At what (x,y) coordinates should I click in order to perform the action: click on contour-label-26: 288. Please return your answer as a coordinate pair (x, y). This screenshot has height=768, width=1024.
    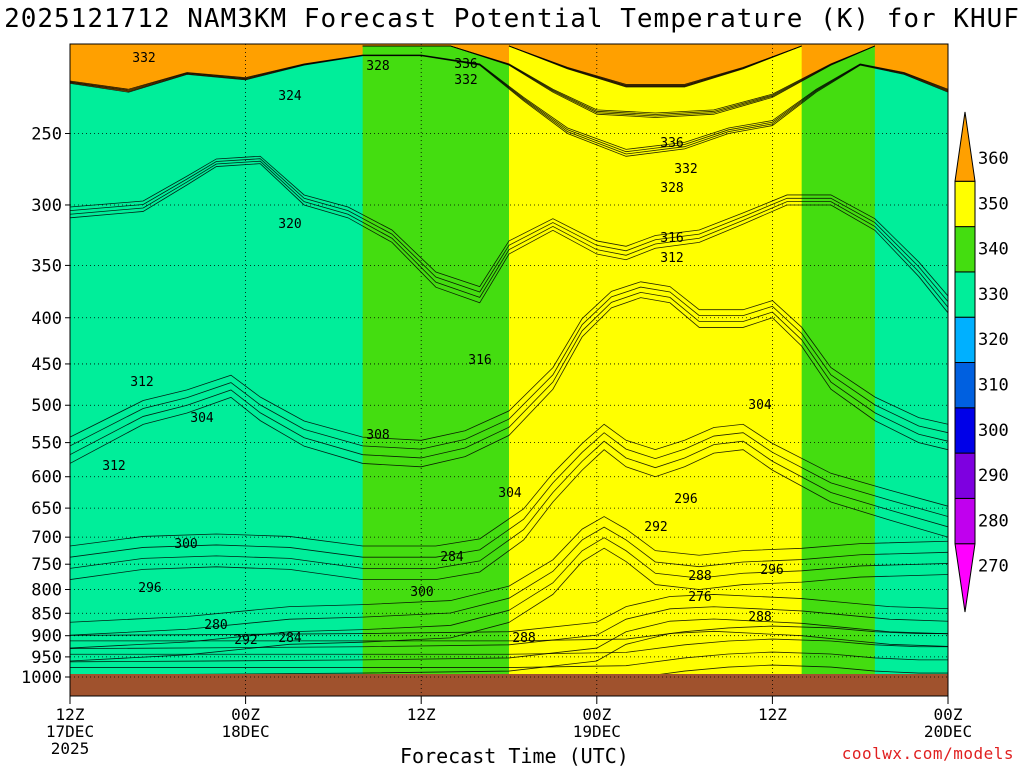
    Looking at the image, I should click on (523, 638).